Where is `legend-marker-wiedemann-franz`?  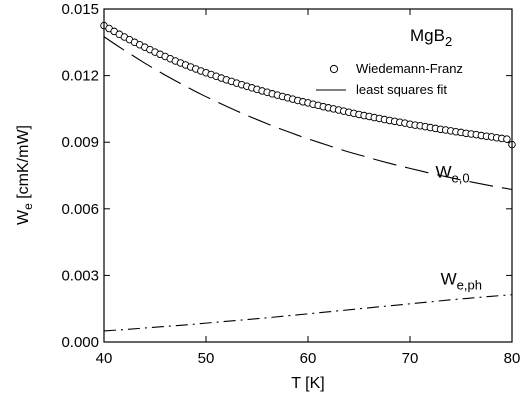
legend-marker-wiedemann-franz is located at coordinates (334, 69).